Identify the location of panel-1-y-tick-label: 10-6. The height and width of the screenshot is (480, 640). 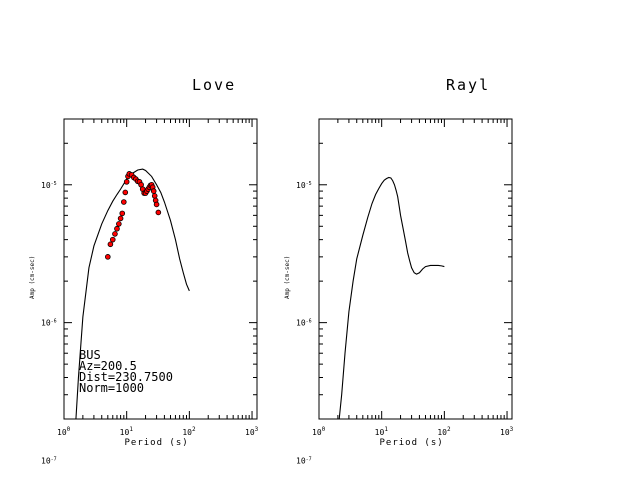
(49, 323).